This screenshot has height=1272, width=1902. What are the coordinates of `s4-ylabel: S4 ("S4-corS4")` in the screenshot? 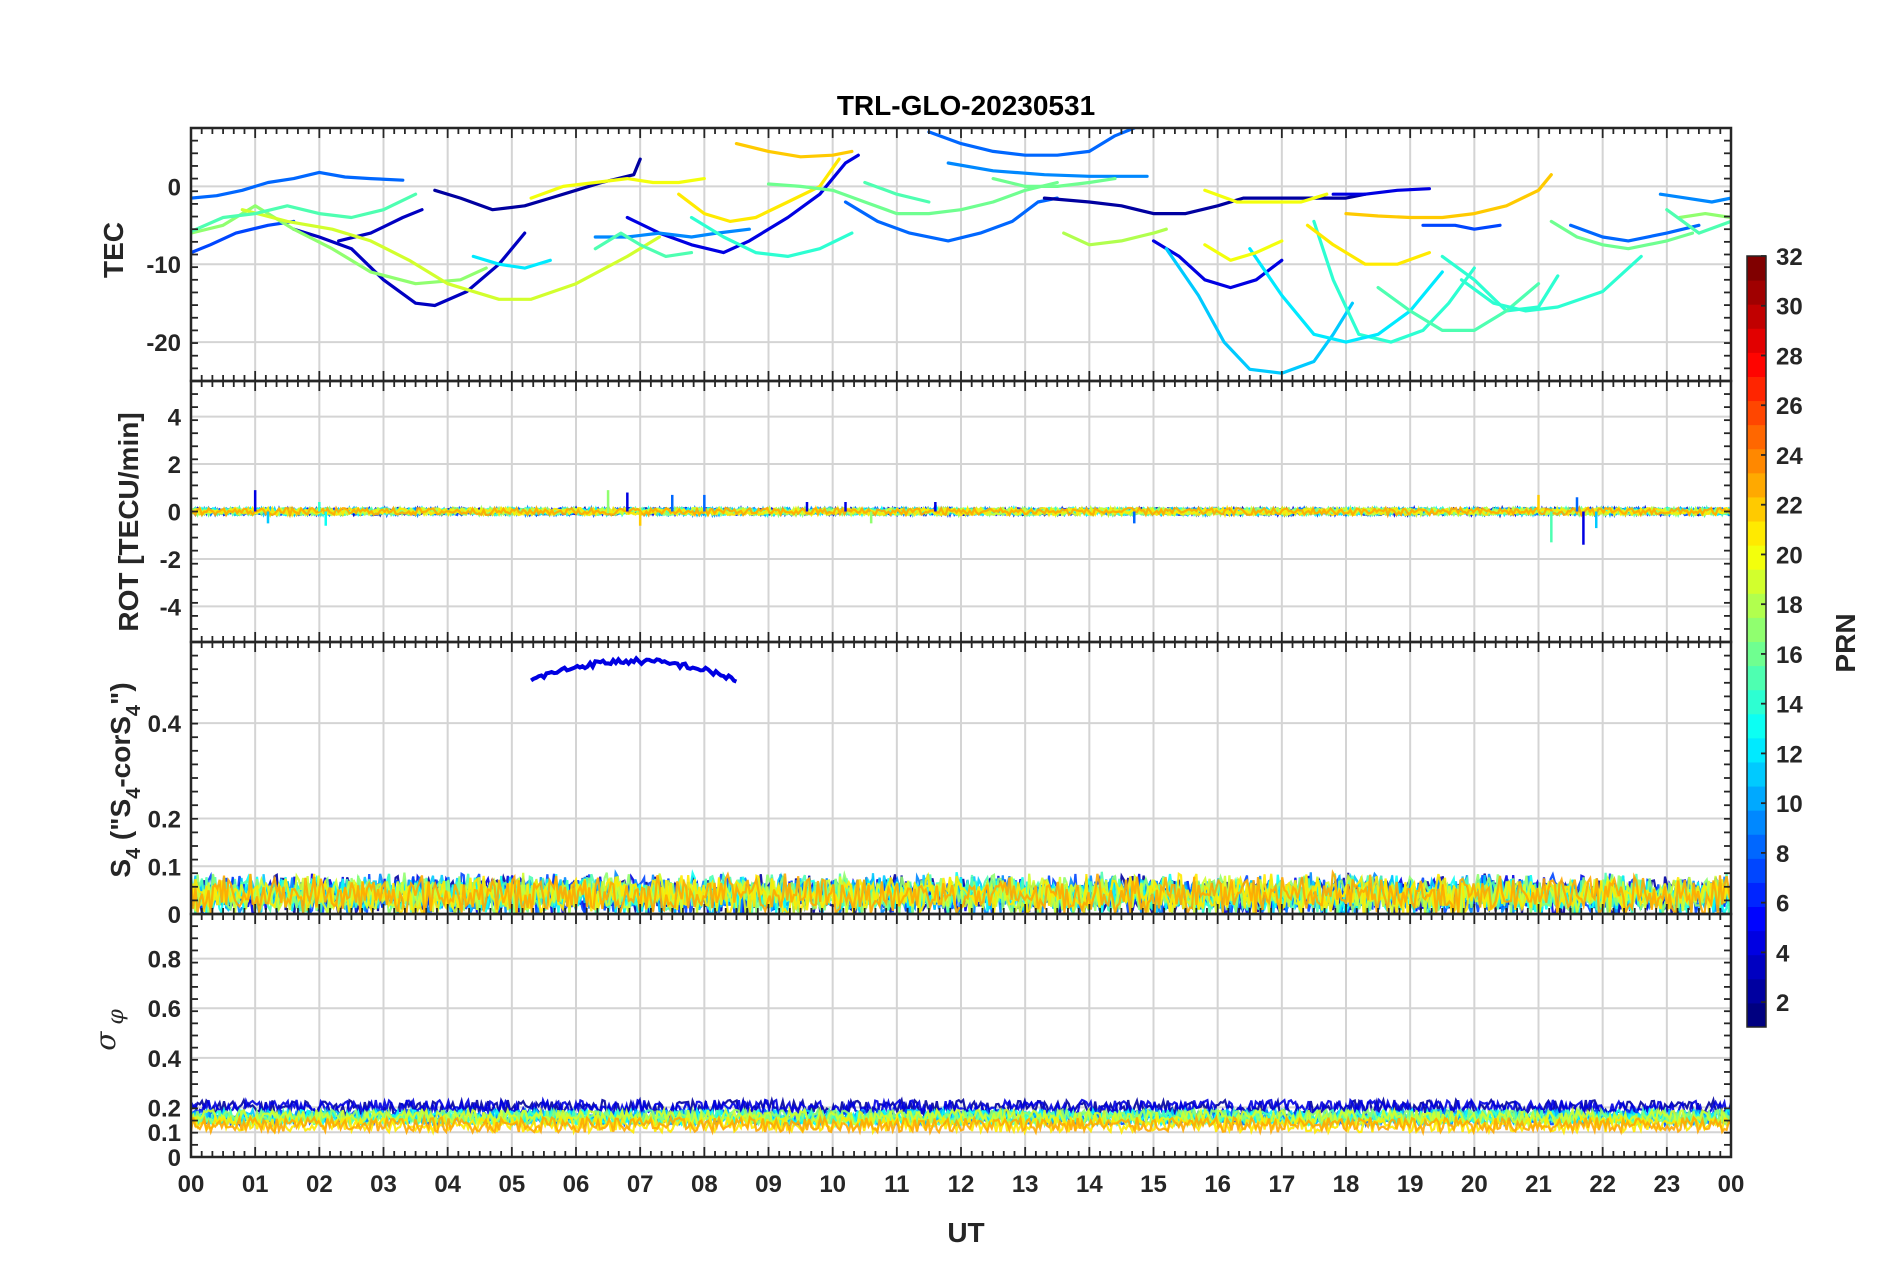 It's located at (125, 779).